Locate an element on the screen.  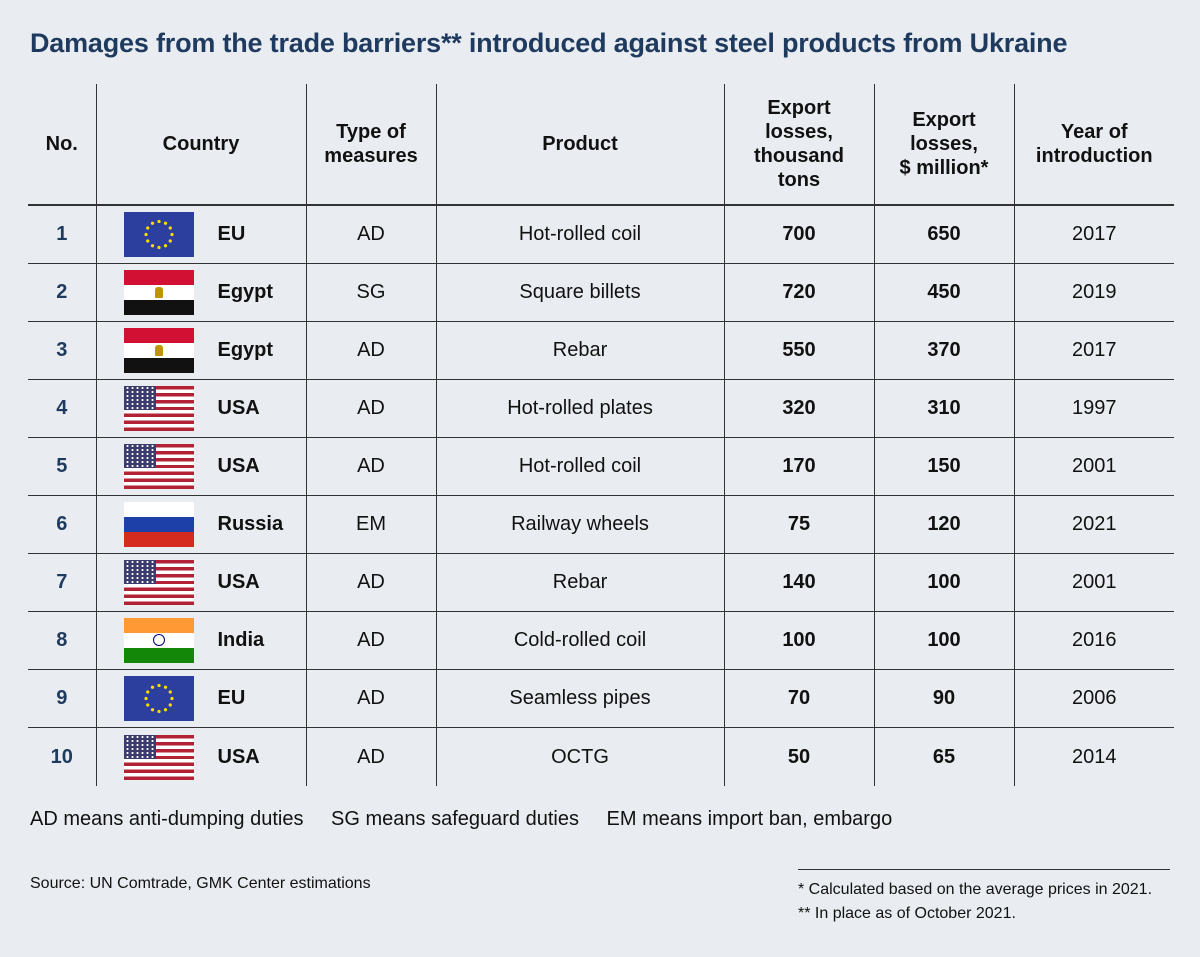
export-losses-tons: 50 is located at coordinates (798, 756).